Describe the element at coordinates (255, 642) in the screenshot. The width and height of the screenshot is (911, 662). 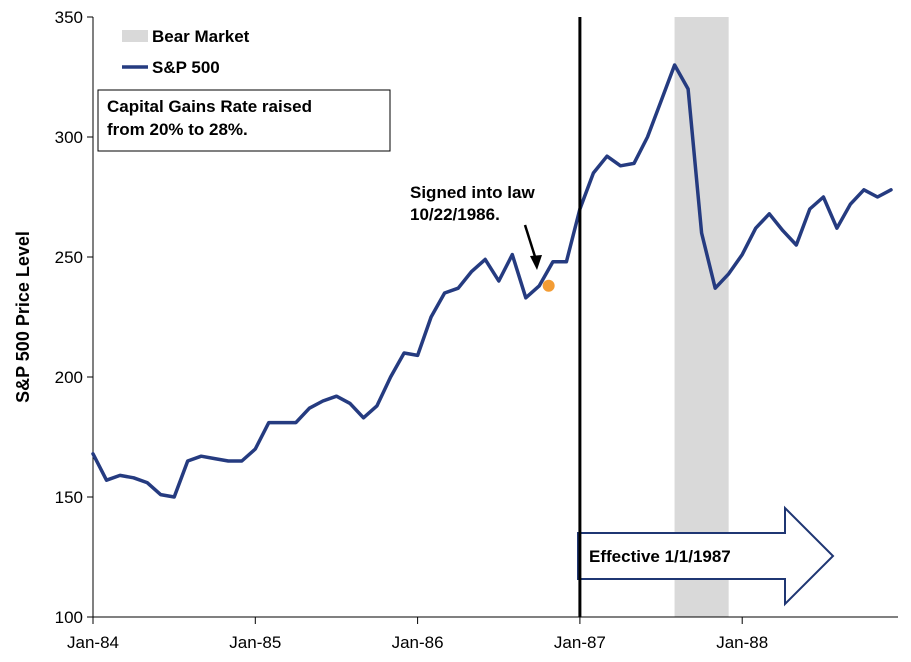
I see `x-tick-label: Jan-85` at that location.